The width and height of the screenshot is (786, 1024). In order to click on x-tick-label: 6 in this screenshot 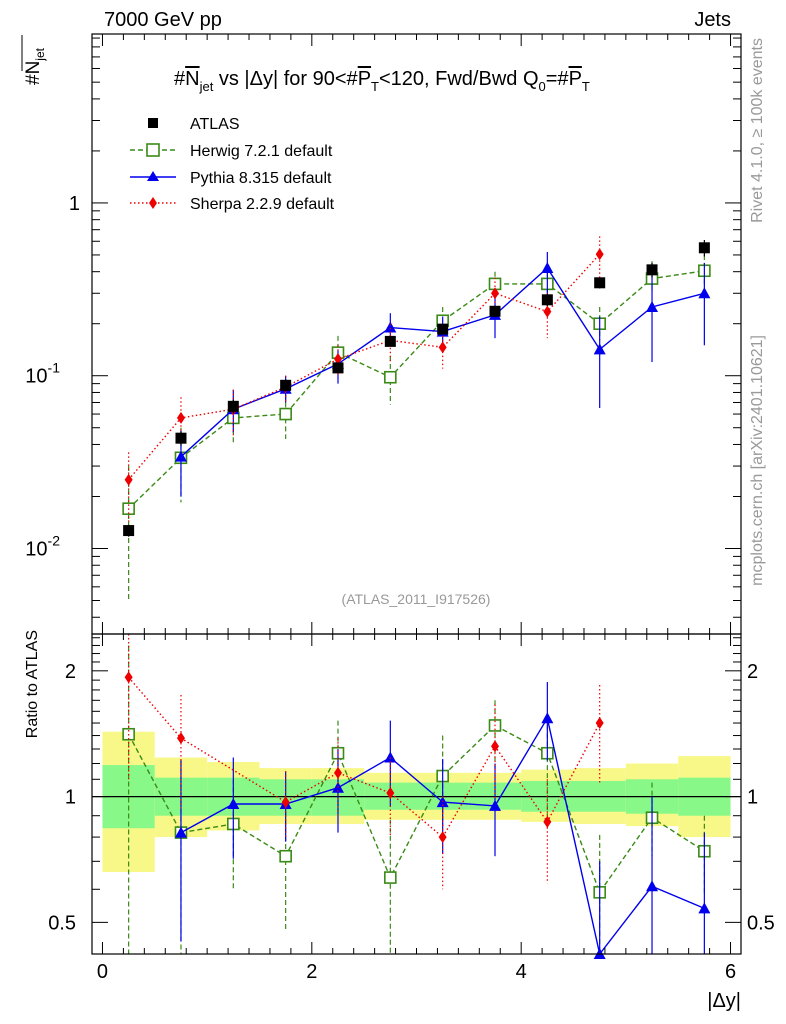, I will do `click(730, 972)`.